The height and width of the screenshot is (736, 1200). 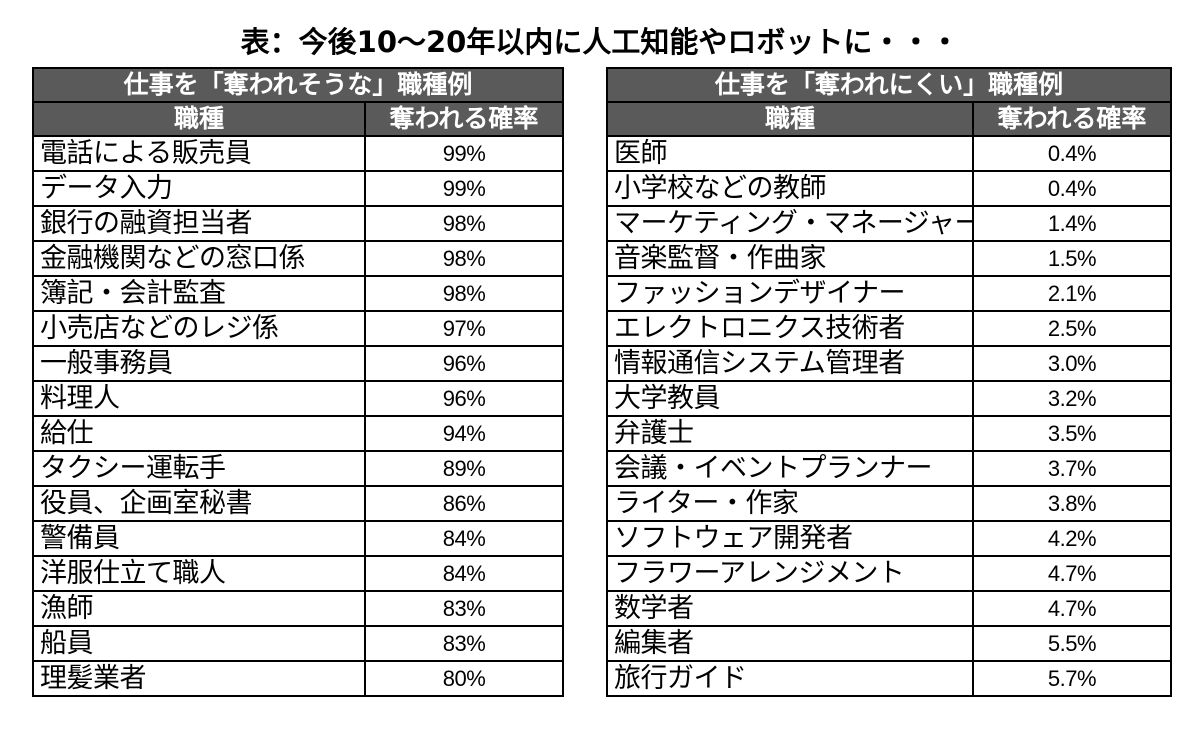 I want to click on probability-cell: 1.5%, so click(x=1072, y=258).